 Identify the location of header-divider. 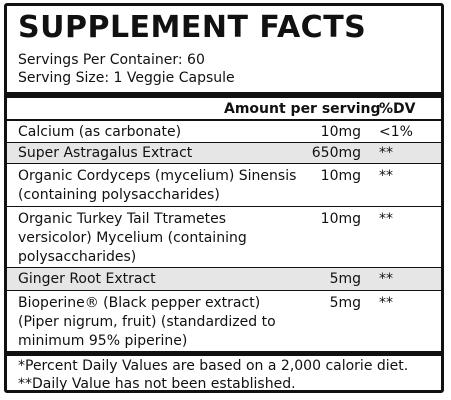
(224, 120).